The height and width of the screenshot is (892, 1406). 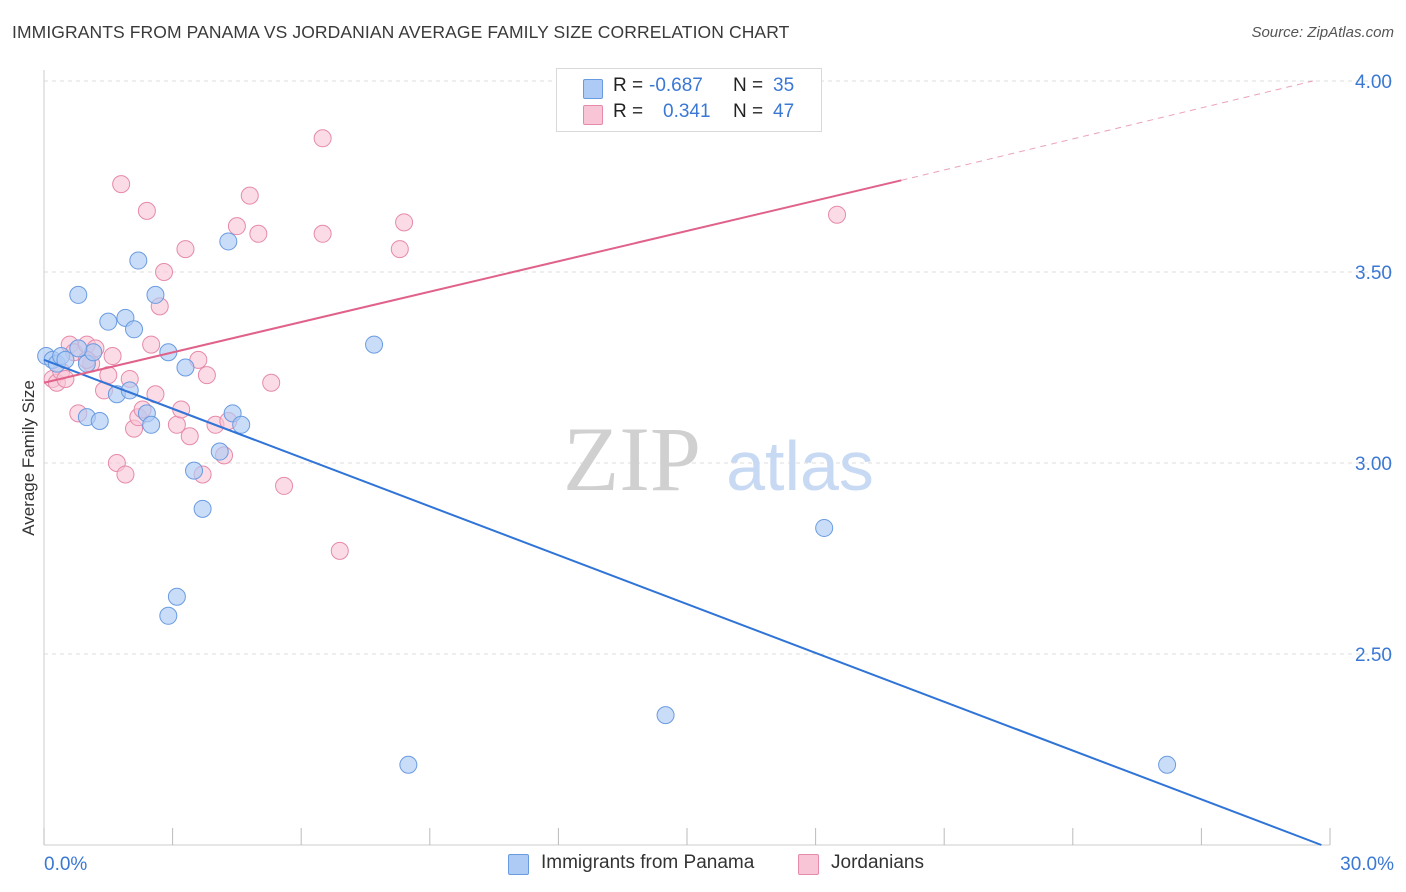 What do you see at coordinates (1373, 655) in the screenshot?
I see `y-tick-label: 2.50` at bounding box center [1373, 655].